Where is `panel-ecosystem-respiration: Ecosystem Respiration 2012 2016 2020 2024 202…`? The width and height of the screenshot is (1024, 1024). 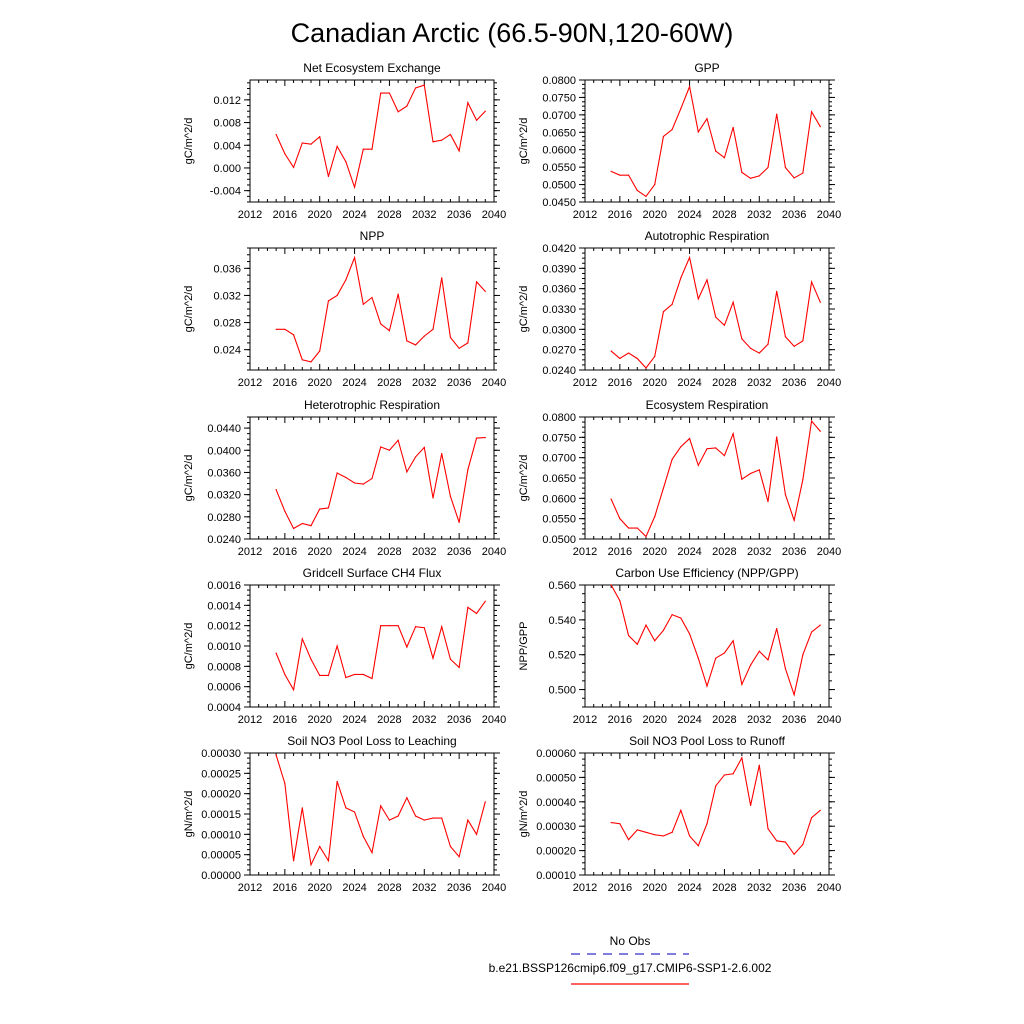 panel-ecosystem-respiration: Ecosystem Respiration 2012 2016 2020 2024 202… is located at coordinates (679, 478).